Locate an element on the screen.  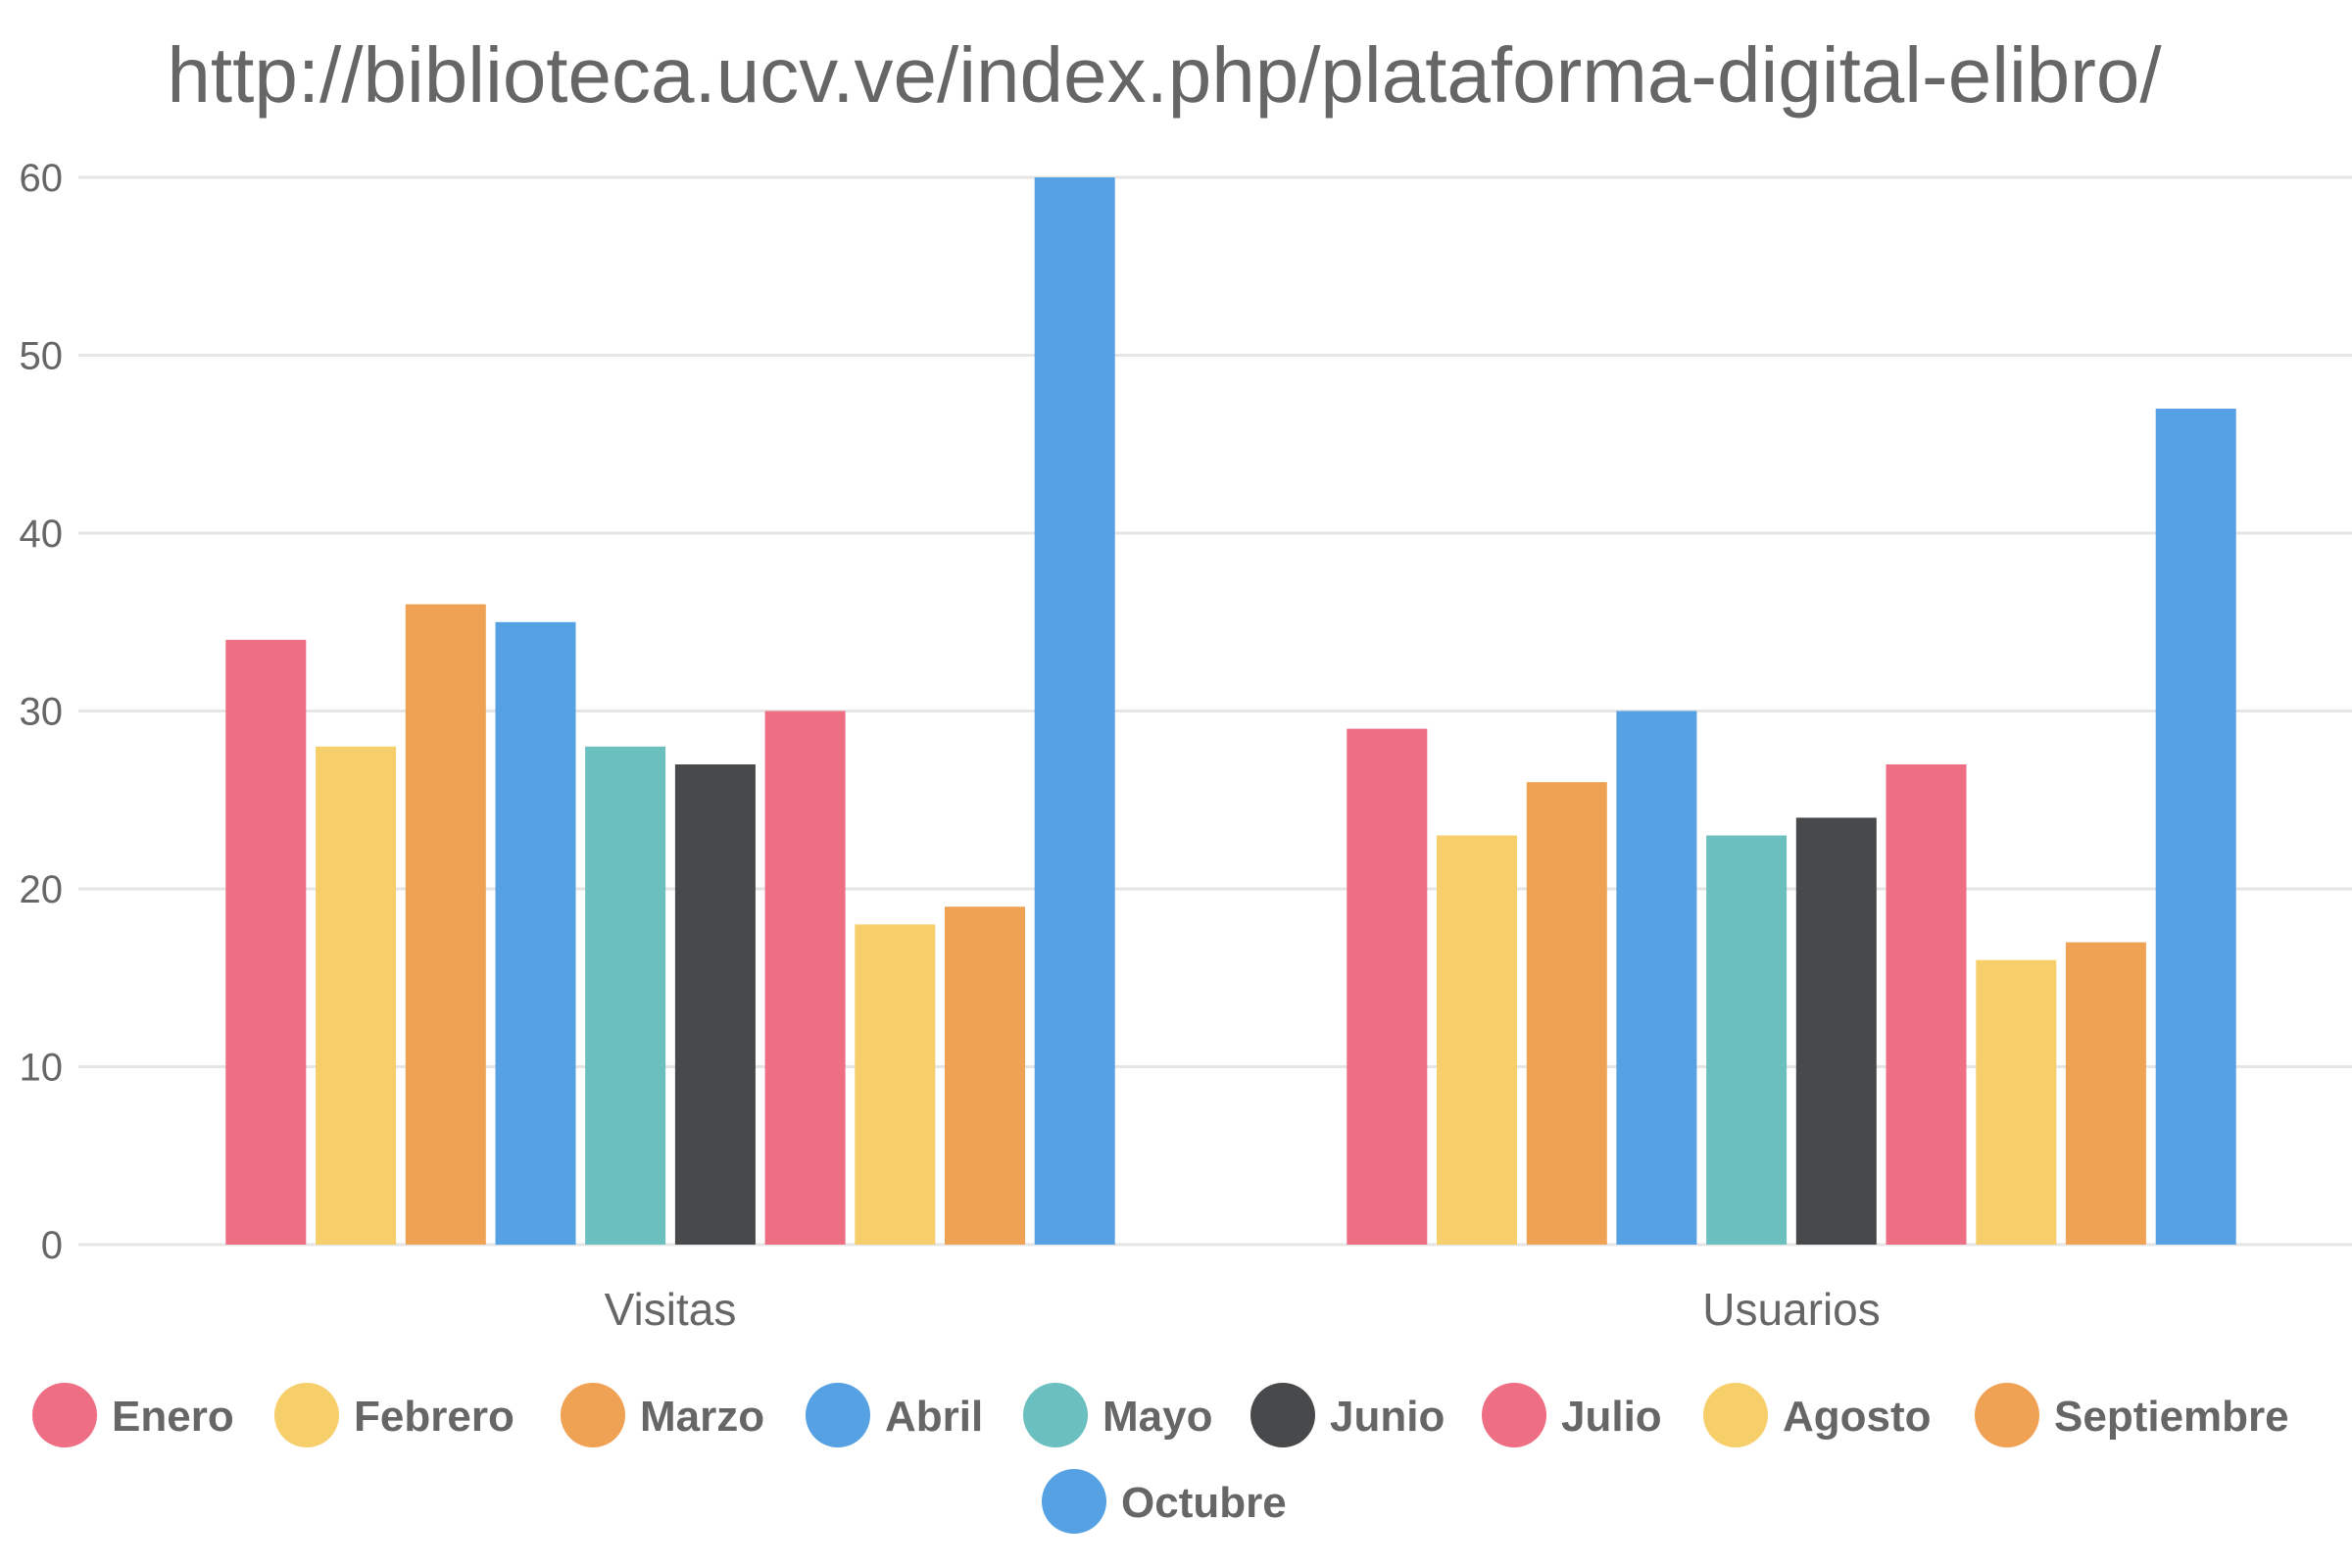
legend-item-agosto: Agosto is located at coordinates (1817, 1415).